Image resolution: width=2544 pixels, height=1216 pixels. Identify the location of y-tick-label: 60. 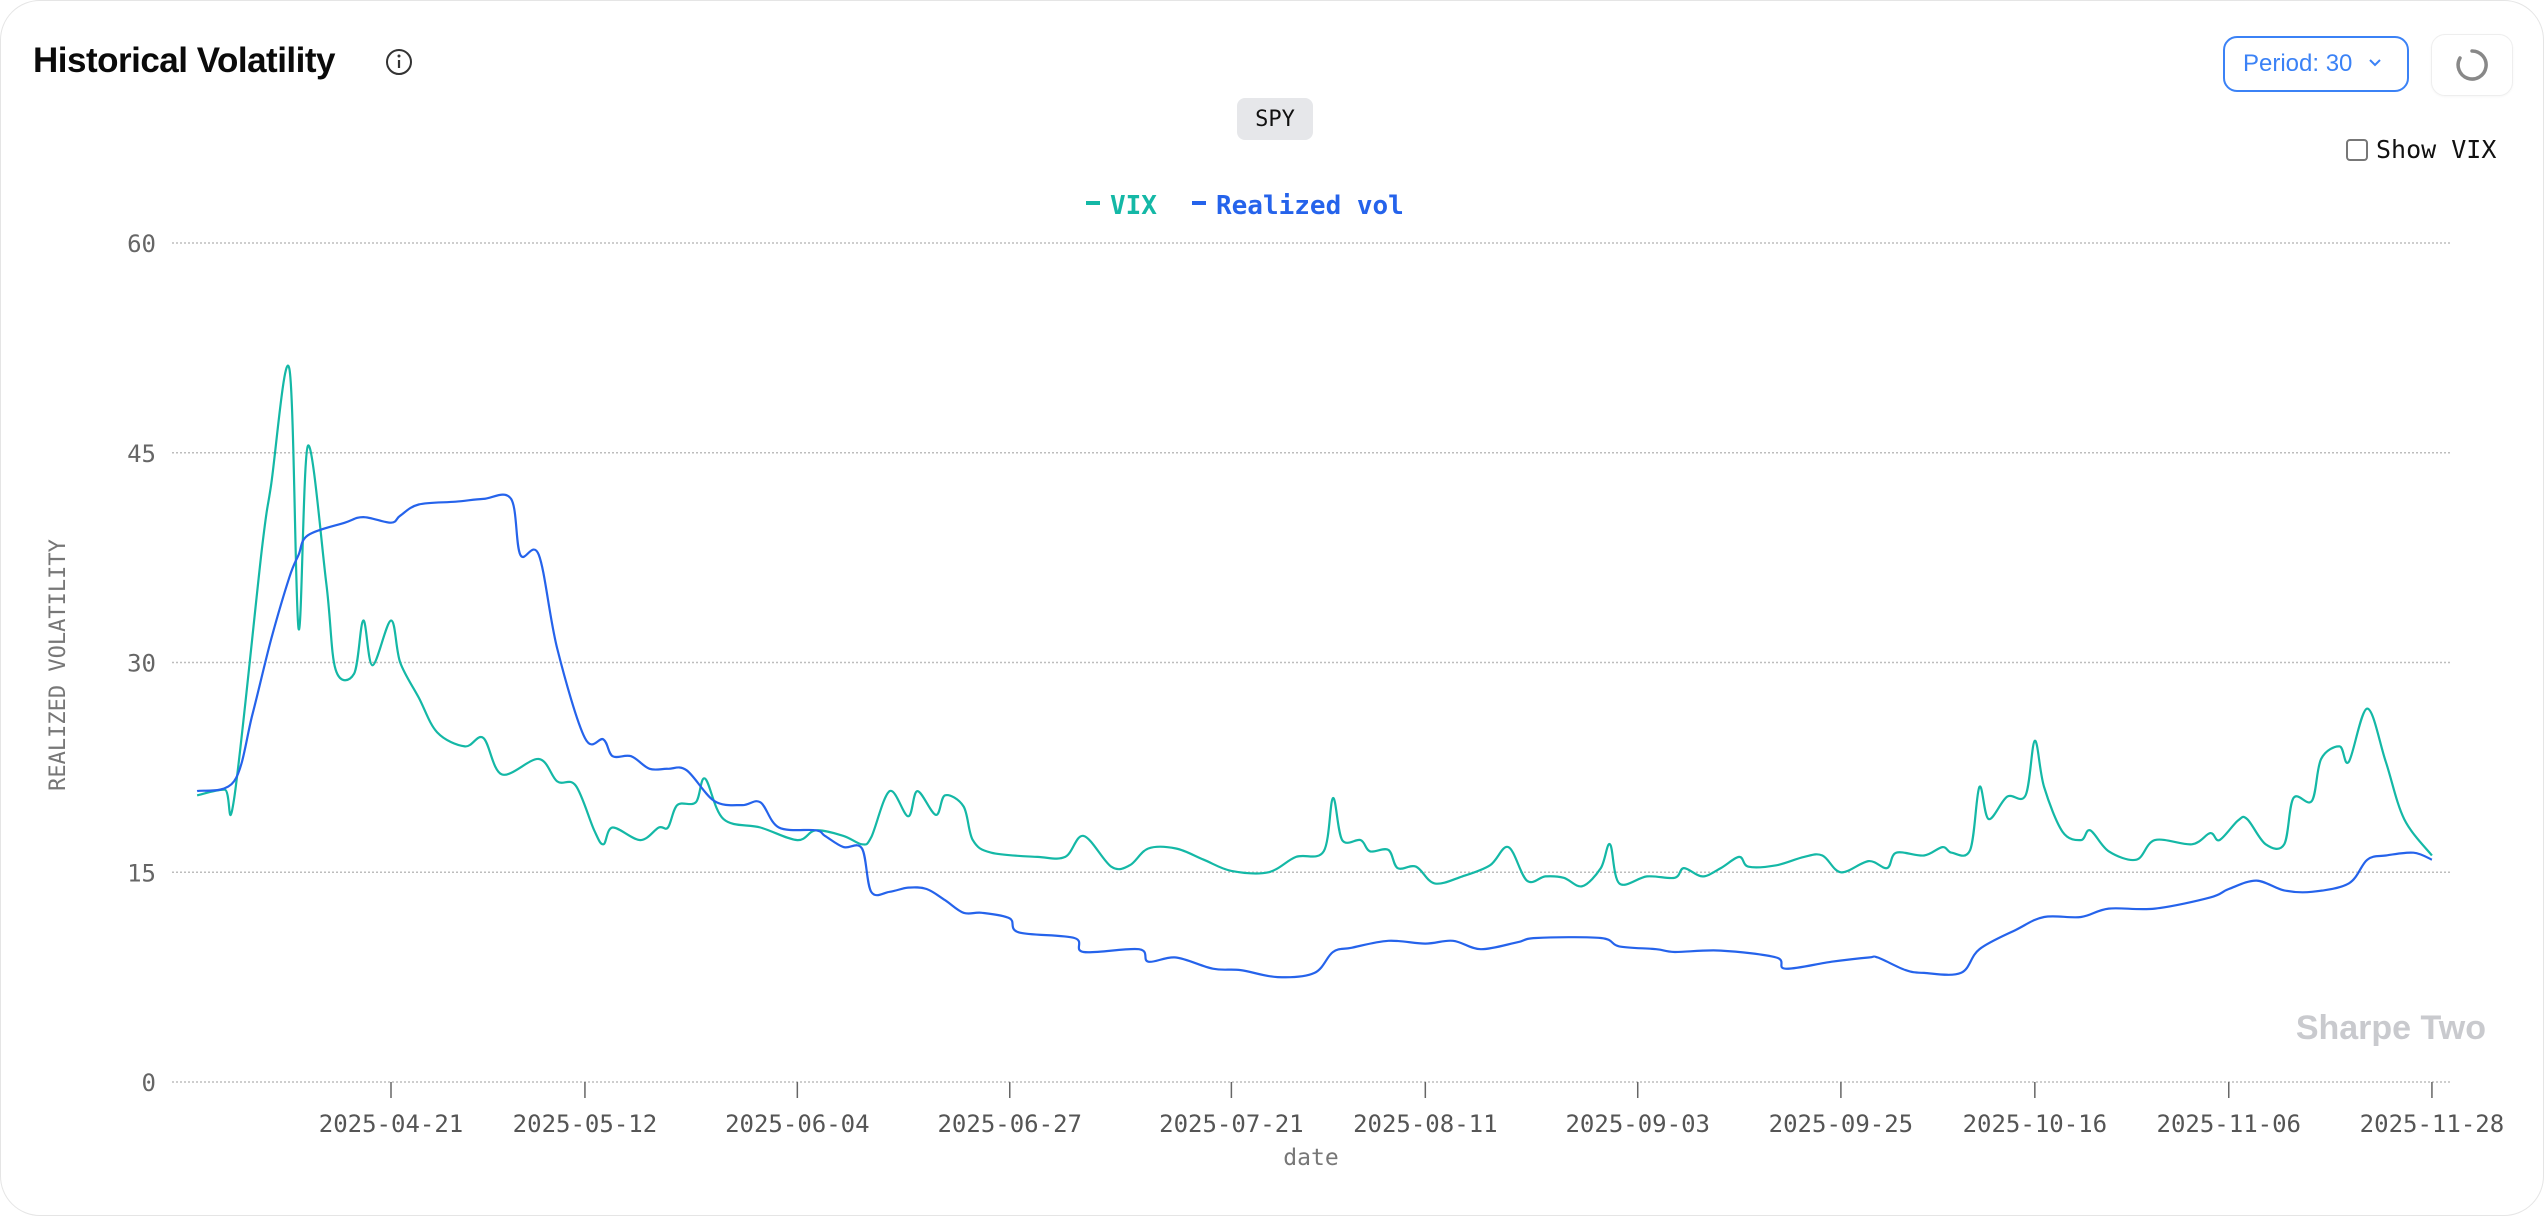
(141, 244).